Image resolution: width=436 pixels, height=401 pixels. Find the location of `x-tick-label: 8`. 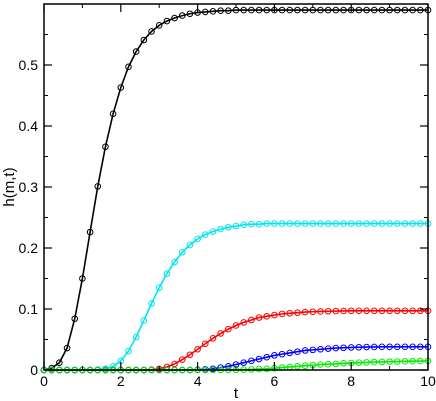

x-tick-label: 8 is located at coordinates (351, 381).